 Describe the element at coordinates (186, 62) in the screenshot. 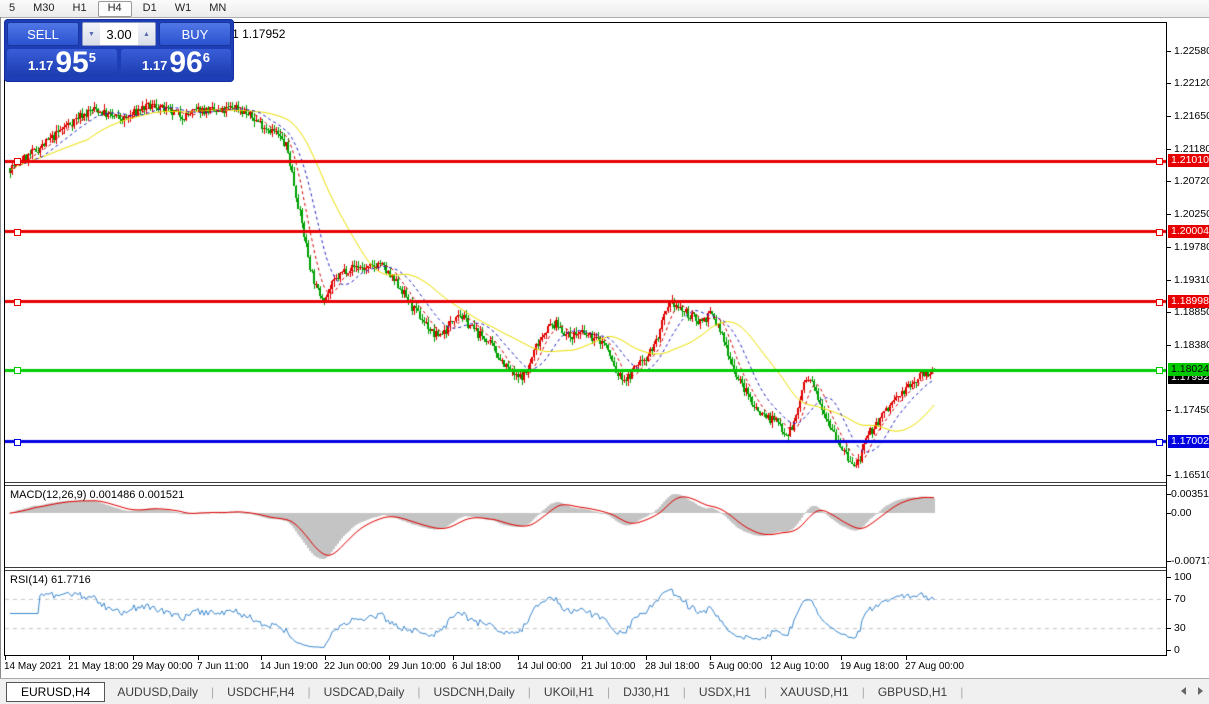

I see `buy-price-big: 96` at that location.